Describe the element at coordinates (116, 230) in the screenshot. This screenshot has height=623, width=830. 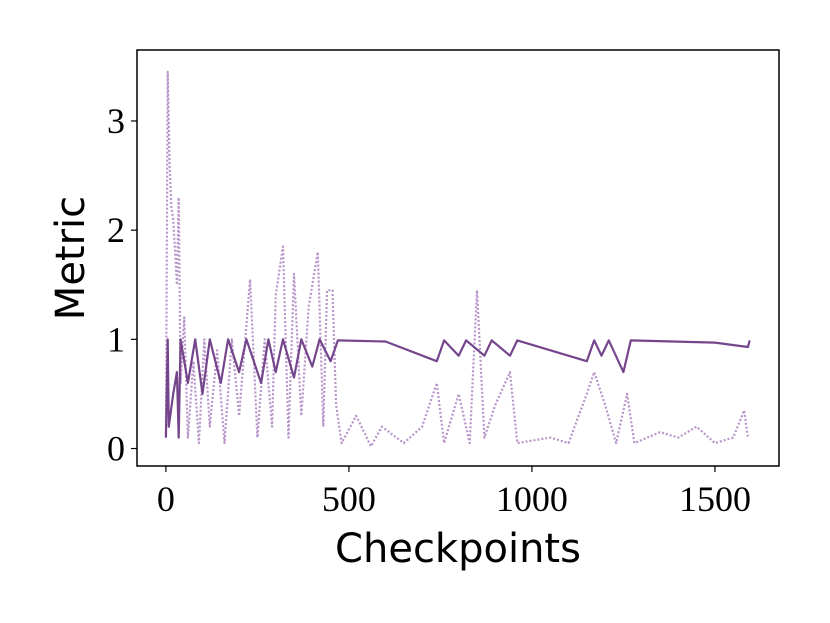
I see `y-tick-label: 2` at that location.